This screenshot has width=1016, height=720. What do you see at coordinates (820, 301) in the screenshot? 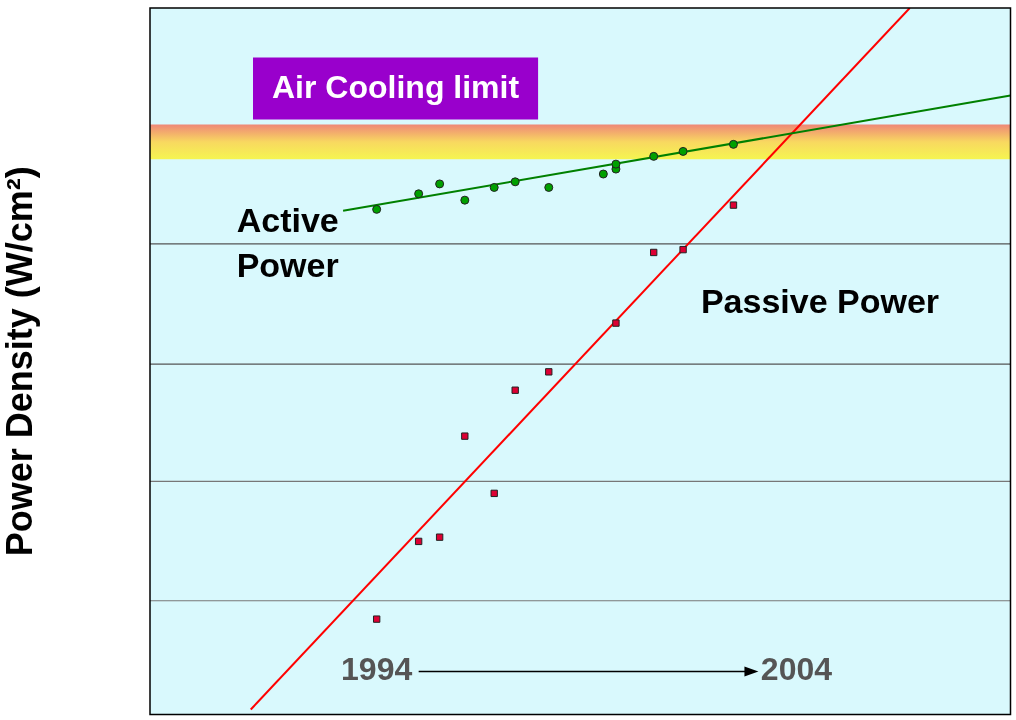
I see `series-label: Passive Power` at bounding box center [820, 301].